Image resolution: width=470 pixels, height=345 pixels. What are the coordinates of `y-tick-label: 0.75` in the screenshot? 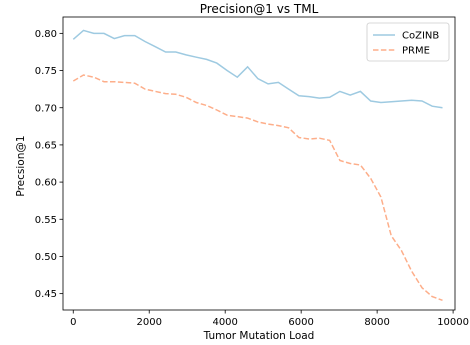 It's located at (46, 71).